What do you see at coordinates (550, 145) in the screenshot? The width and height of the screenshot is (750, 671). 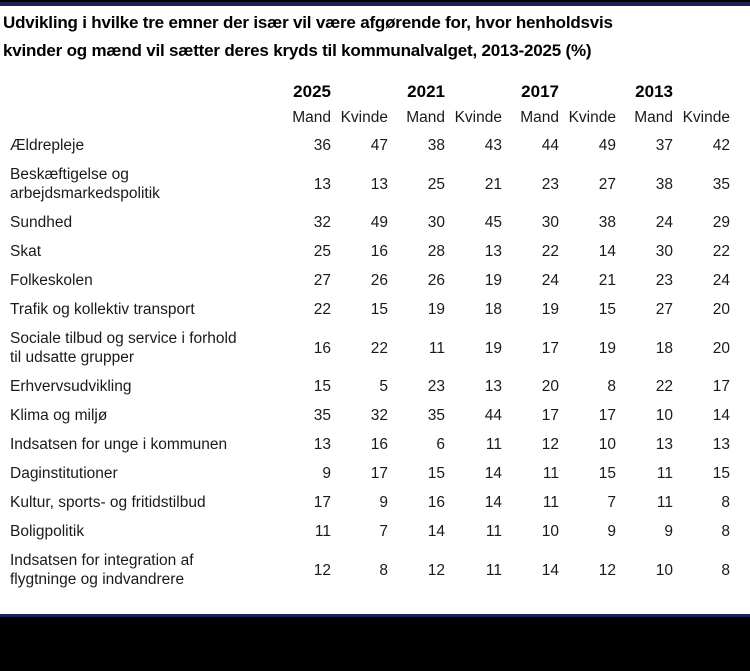 I see `value-cell: 44` at bounding box center [550, 145].